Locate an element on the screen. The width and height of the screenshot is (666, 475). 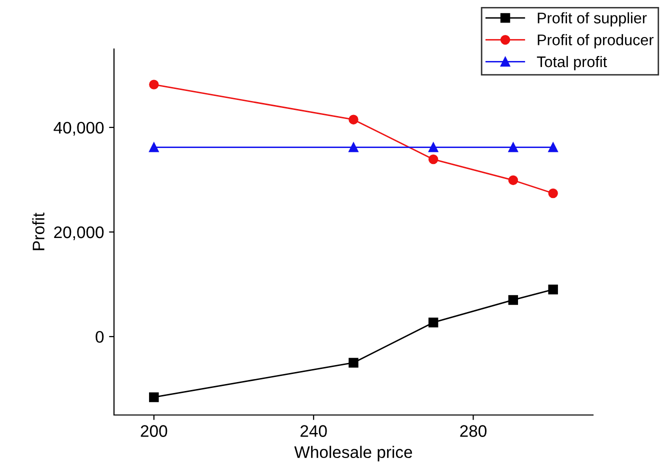
x-tick-label: 240 is located at coordinates (313, 431).